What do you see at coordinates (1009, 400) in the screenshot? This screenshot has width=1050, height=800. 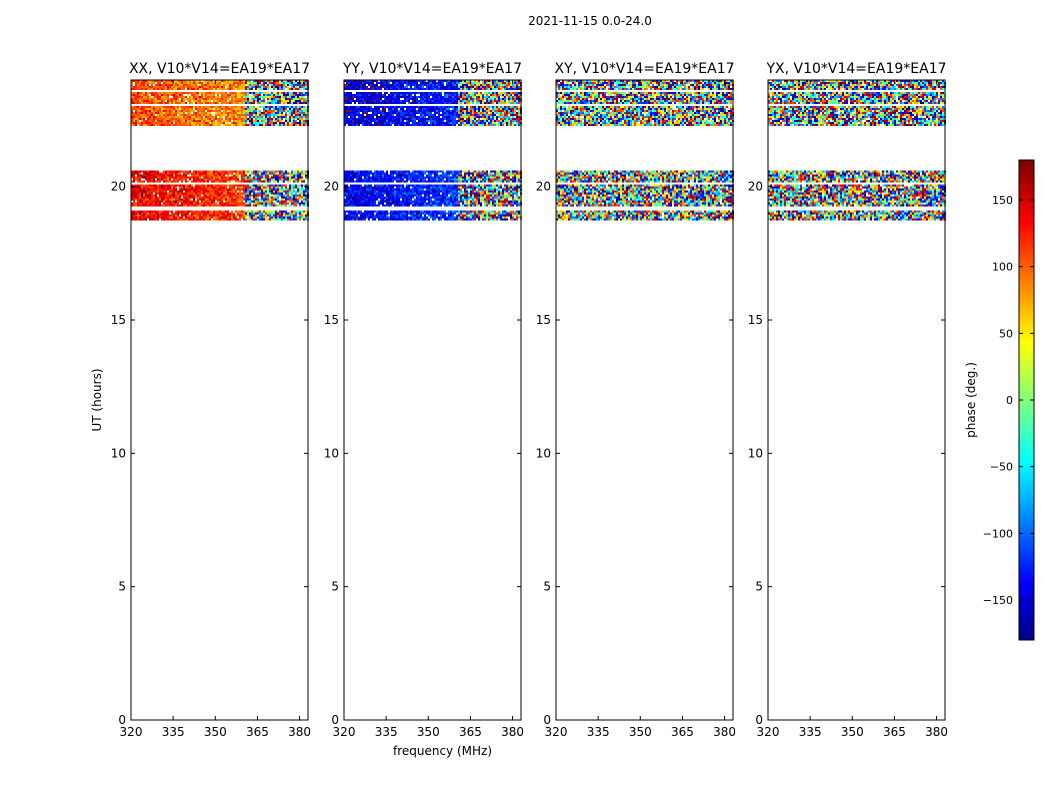 I see `colorbar-tick-label: 0` at bounding box center [1009, 400].